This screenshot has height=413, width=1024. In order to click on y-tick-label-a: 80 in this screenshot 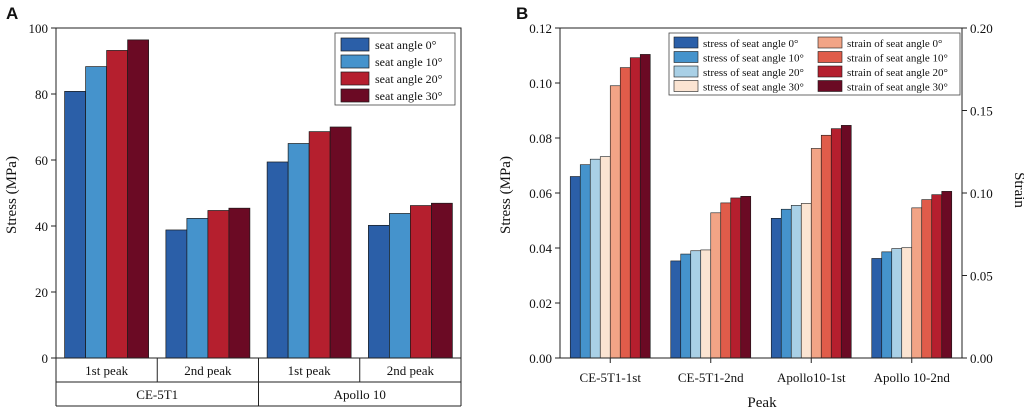, I will do `click(41, 94)`.